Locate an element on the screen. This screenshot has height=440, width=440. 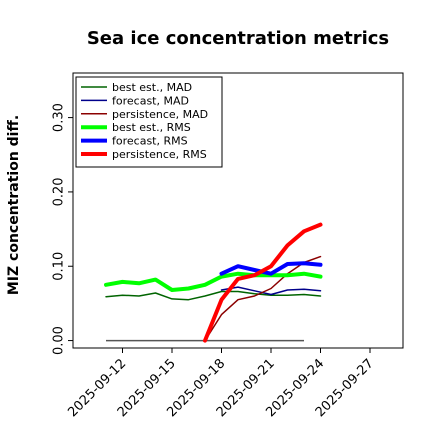
legend-label: persistence, RMS is located at coordinates (159, 154).